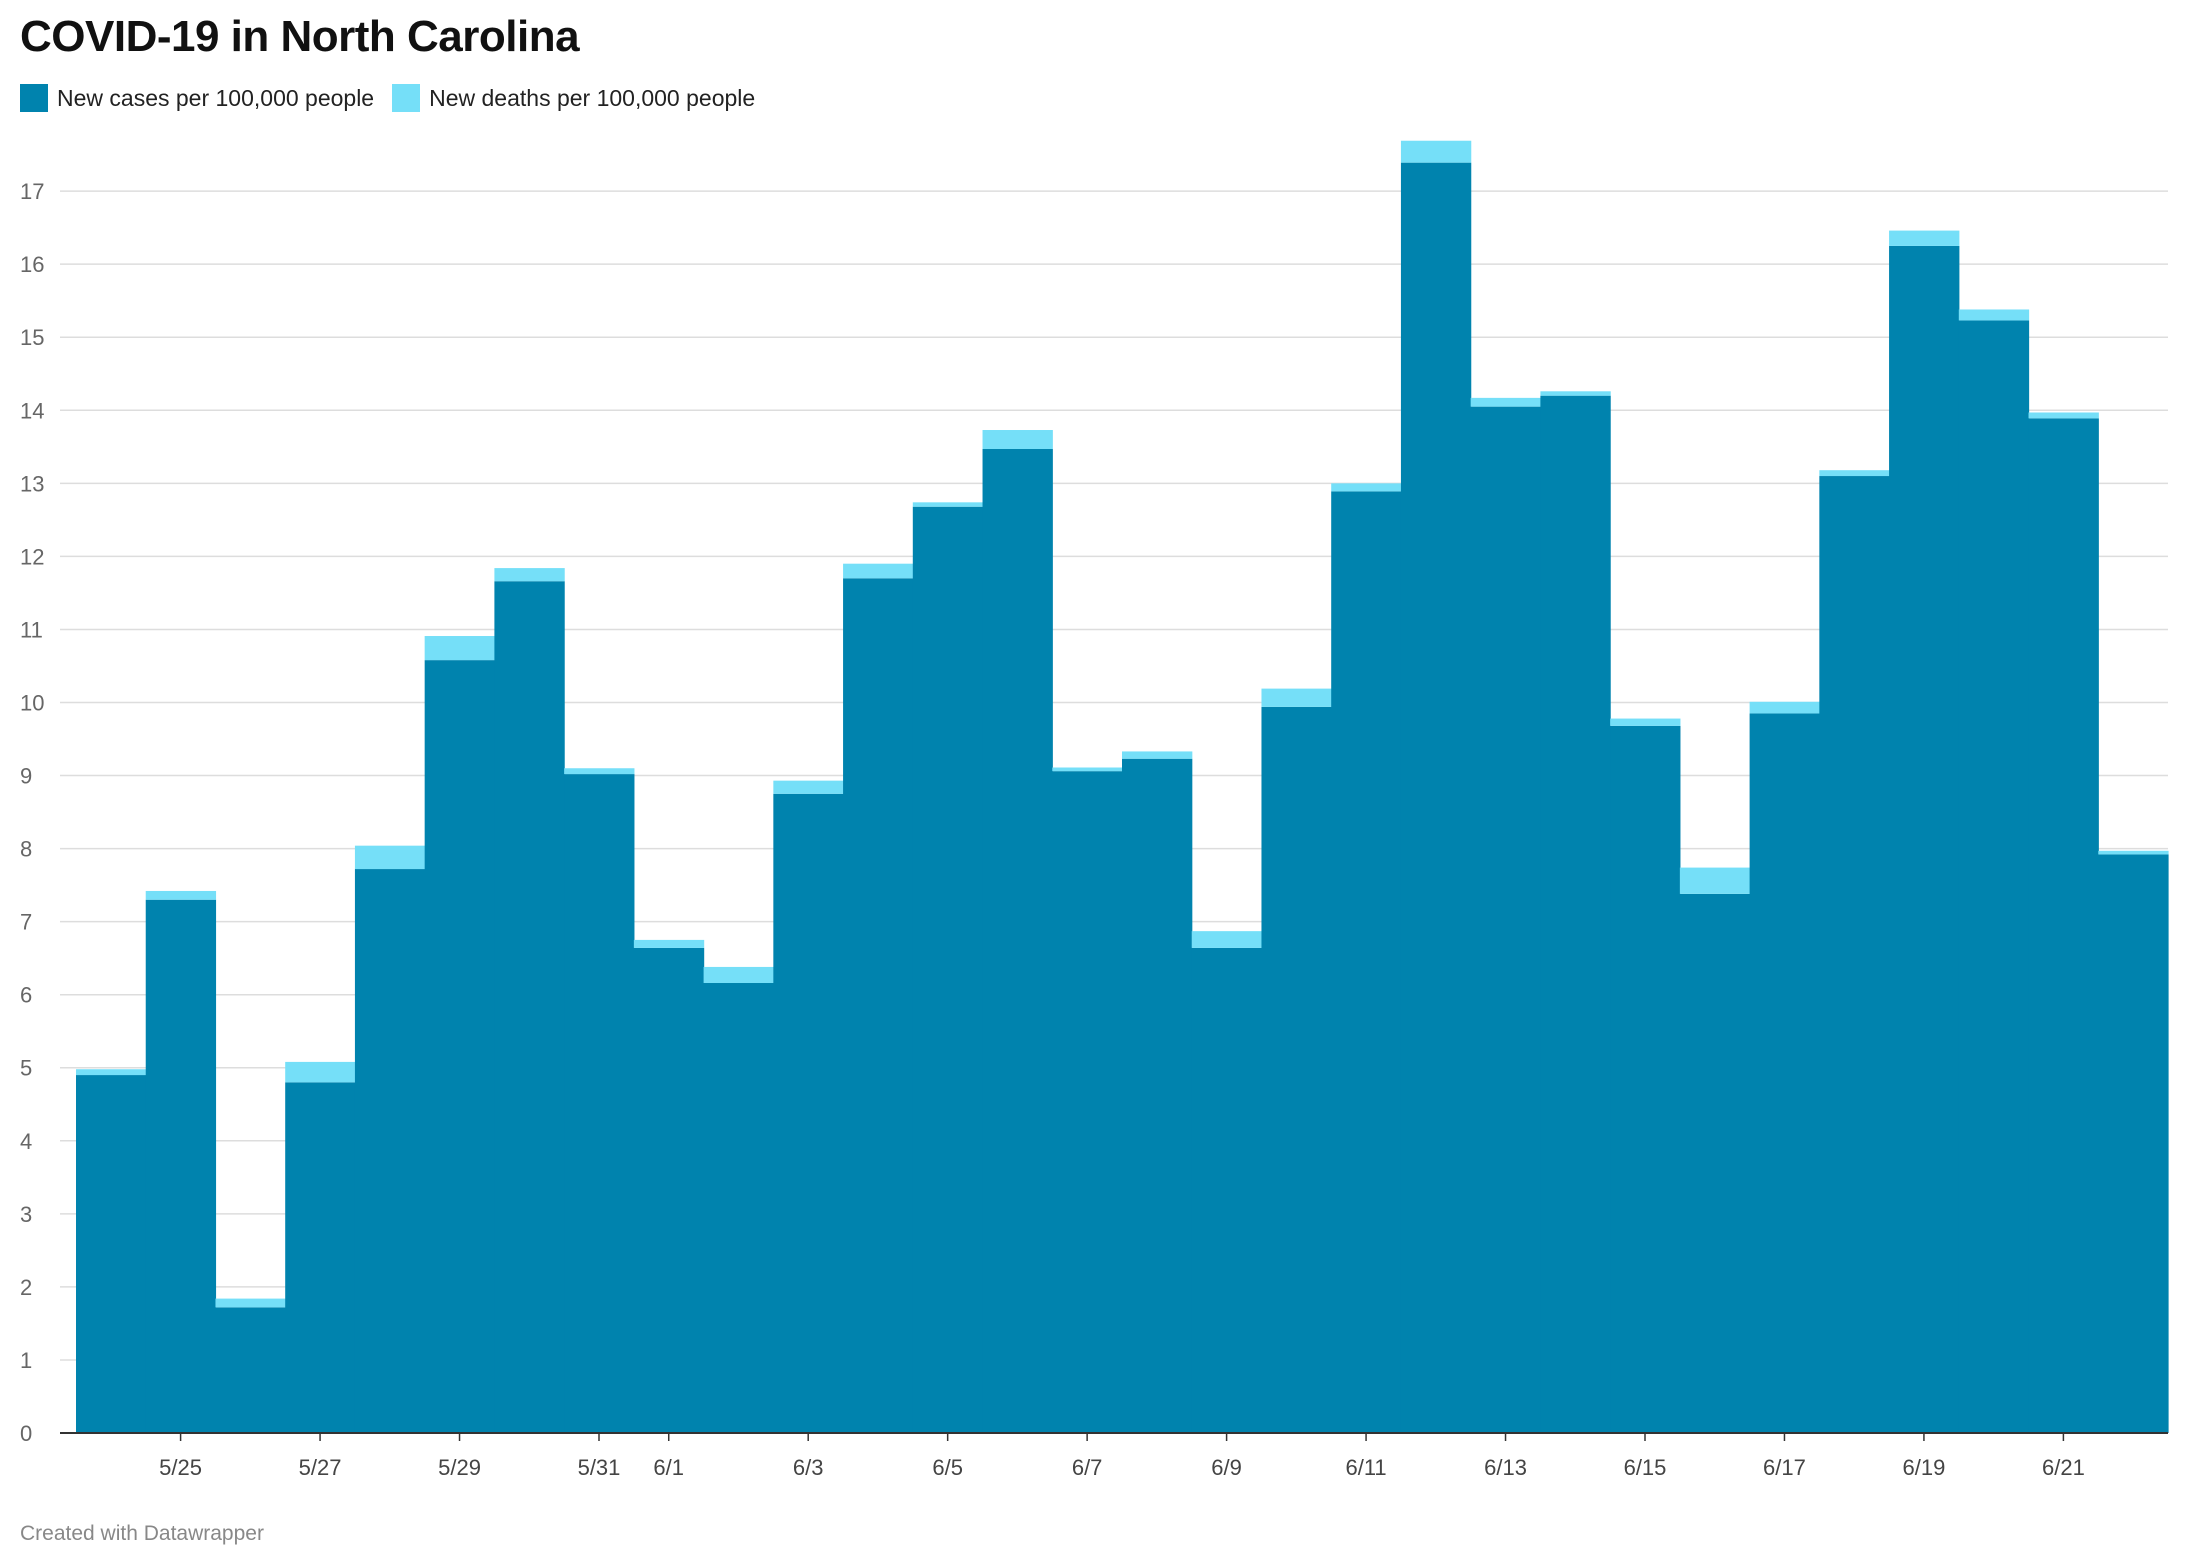 The width and height of the screenshot is (2200, 1568). Describe the element at coordinates (878, 571) in the screenshot. I see `bar-deaths-6/4` at that location.